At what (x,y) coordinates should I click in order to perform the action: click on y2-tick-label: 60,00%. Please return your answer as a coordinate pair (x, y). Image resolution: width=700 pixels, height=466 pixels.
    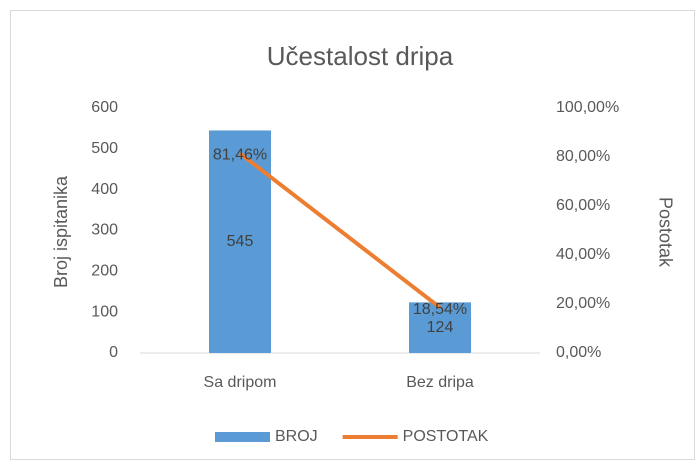
    Looking at the image, I should click on (583, 205).